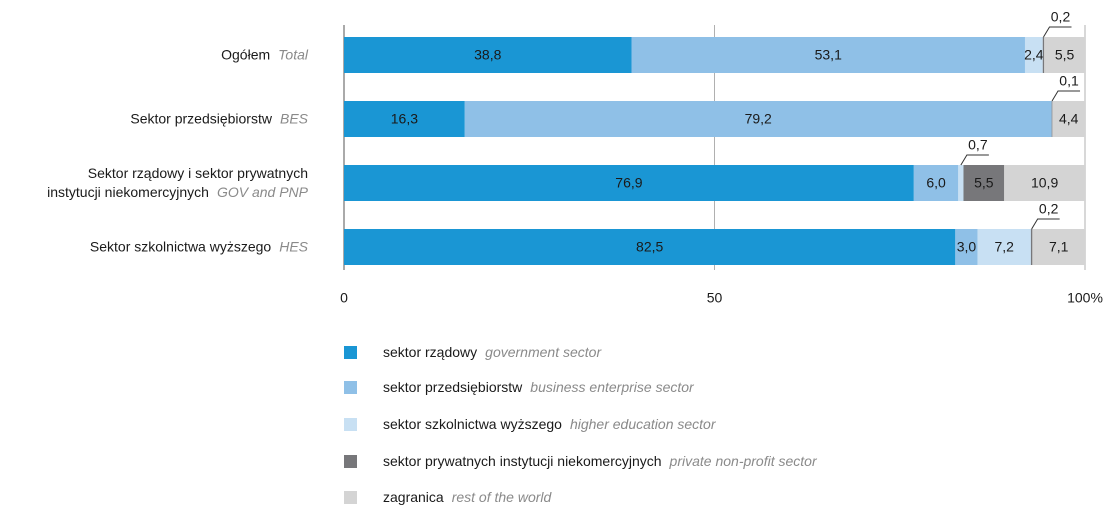 The image size is (1111, 507). Describe the element at coordinates (978, 145) in the screenshot. I see `value-label: 0,7` at that location.